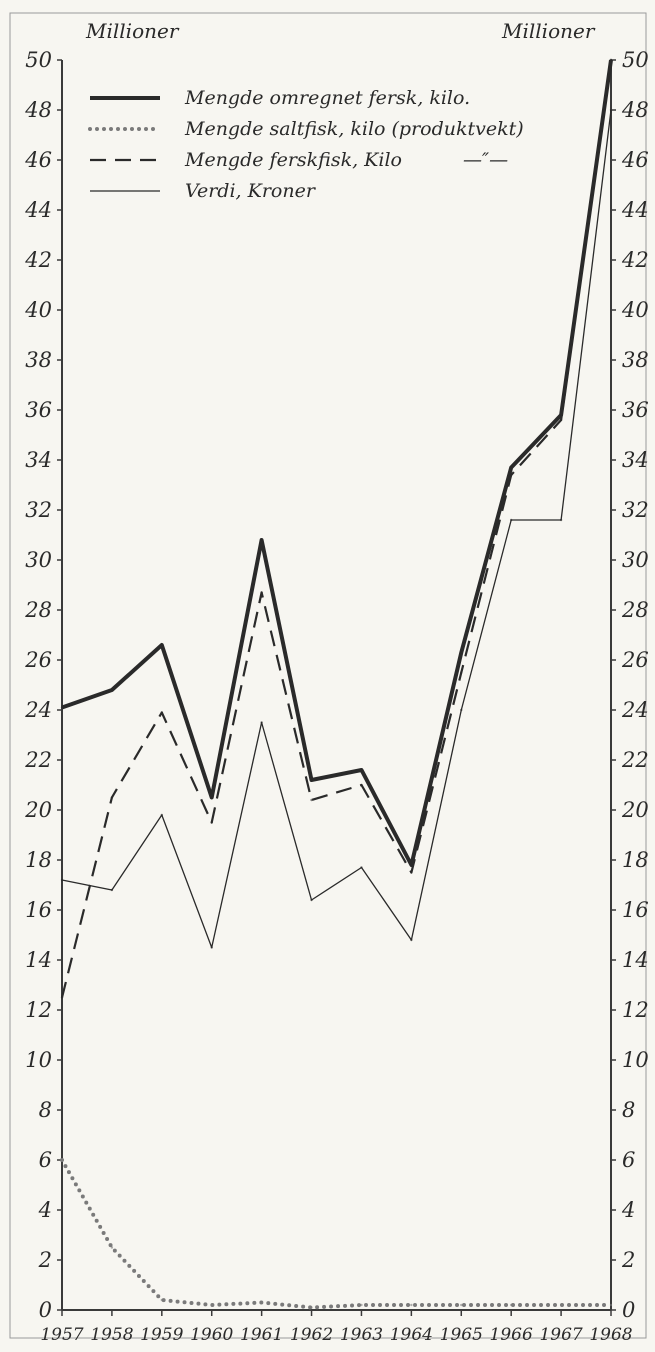 The width and height of the screenshot is (655, 1352). Describe the element at coordinates (38, 1060) in the screenshot. I see `left-tick-label: 10` at that location.